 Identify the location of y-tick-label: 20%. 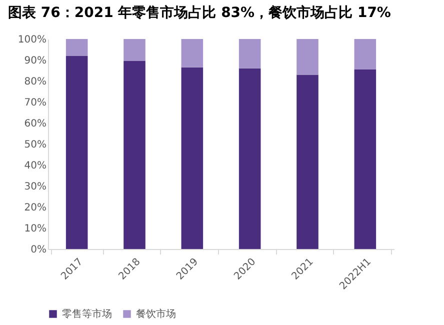
(35, 208).